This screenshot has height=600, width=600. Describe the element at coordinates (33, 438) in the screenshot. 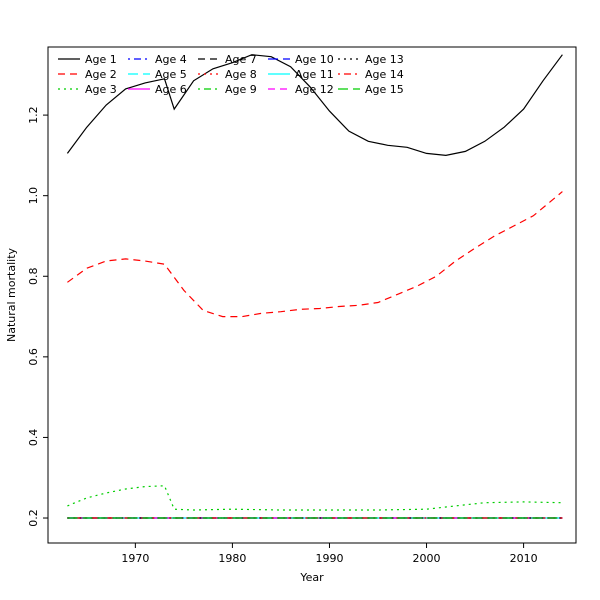

I see `y-tick-label: 0.4` at that location.